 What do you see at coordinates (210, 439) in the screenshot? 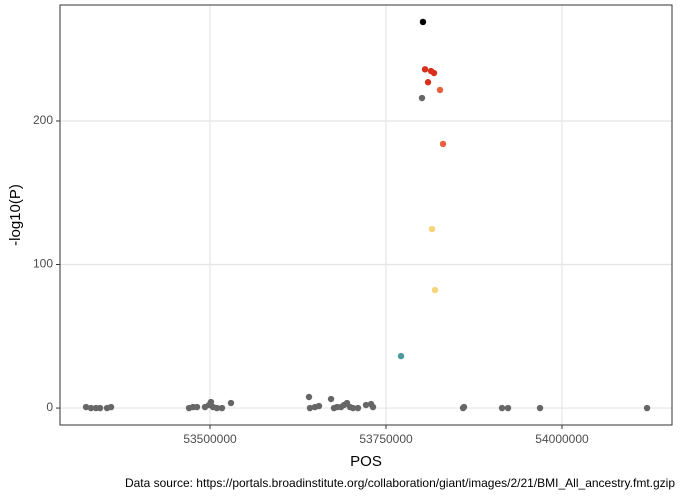
I see `x-tick-label: 53500000` at bounding box center [210, 439].